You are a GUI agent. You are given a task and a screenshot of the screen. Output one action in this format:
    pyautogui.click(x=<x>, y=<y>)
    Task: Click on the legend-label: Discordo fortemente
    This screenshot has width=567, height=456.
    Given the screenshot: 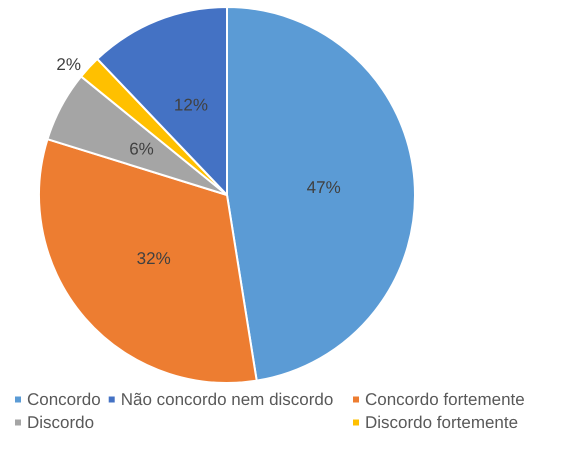 What is the action you would take?
    pyautogui.click(x=441, y=422)
    